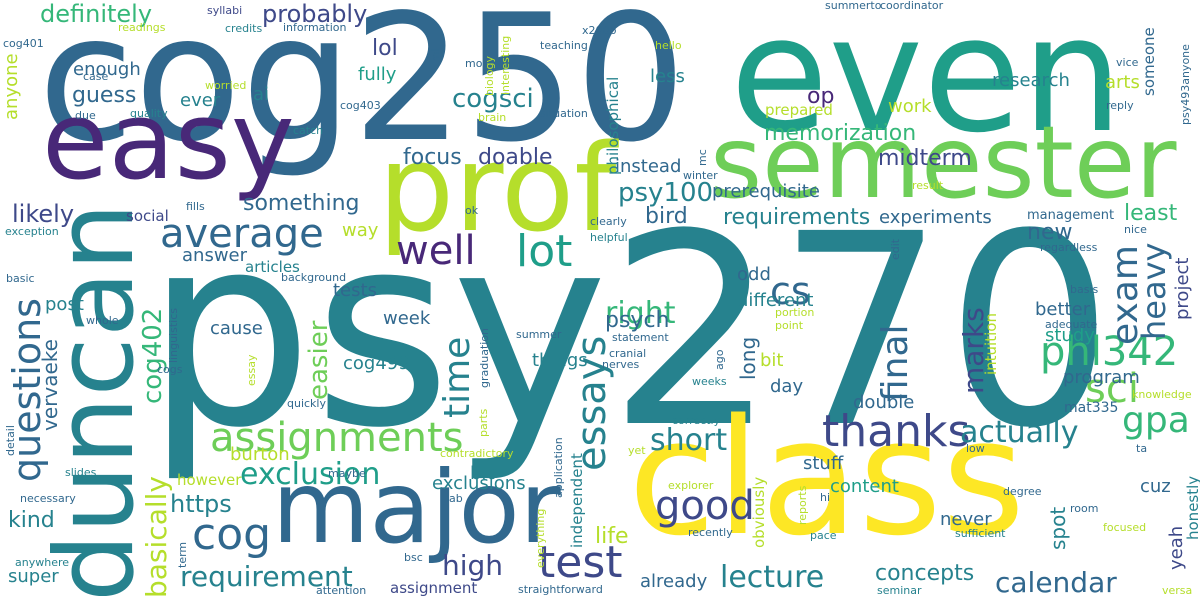 This screenshot has width=1200, height=600. Describe the element at coordinates (1019, 432) in the screenshot. I see `word: actually` at that location.